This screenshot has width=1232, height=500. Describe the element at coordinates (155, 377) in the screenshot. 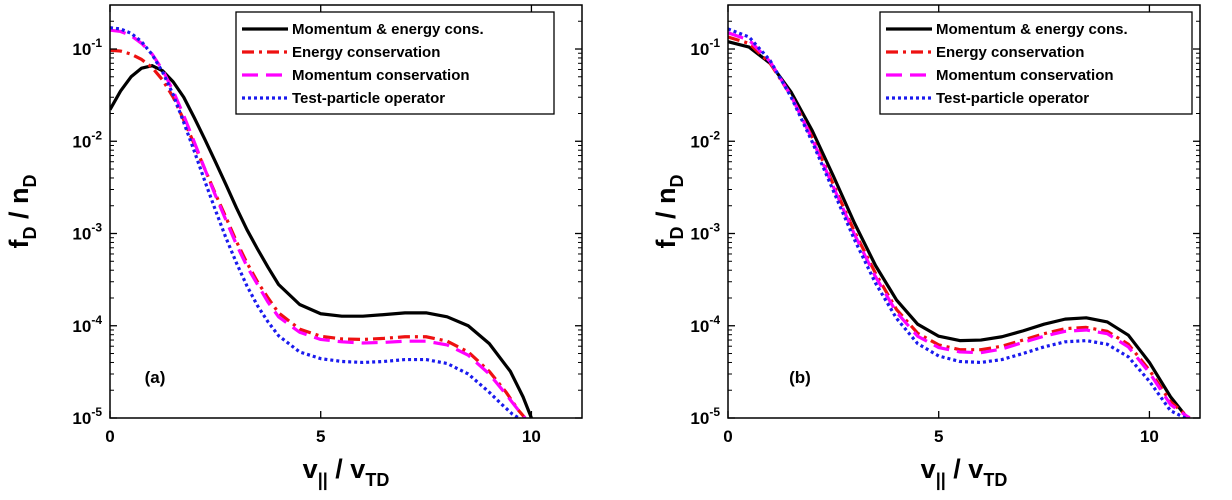

I see `panel-label: (a)` at that location.